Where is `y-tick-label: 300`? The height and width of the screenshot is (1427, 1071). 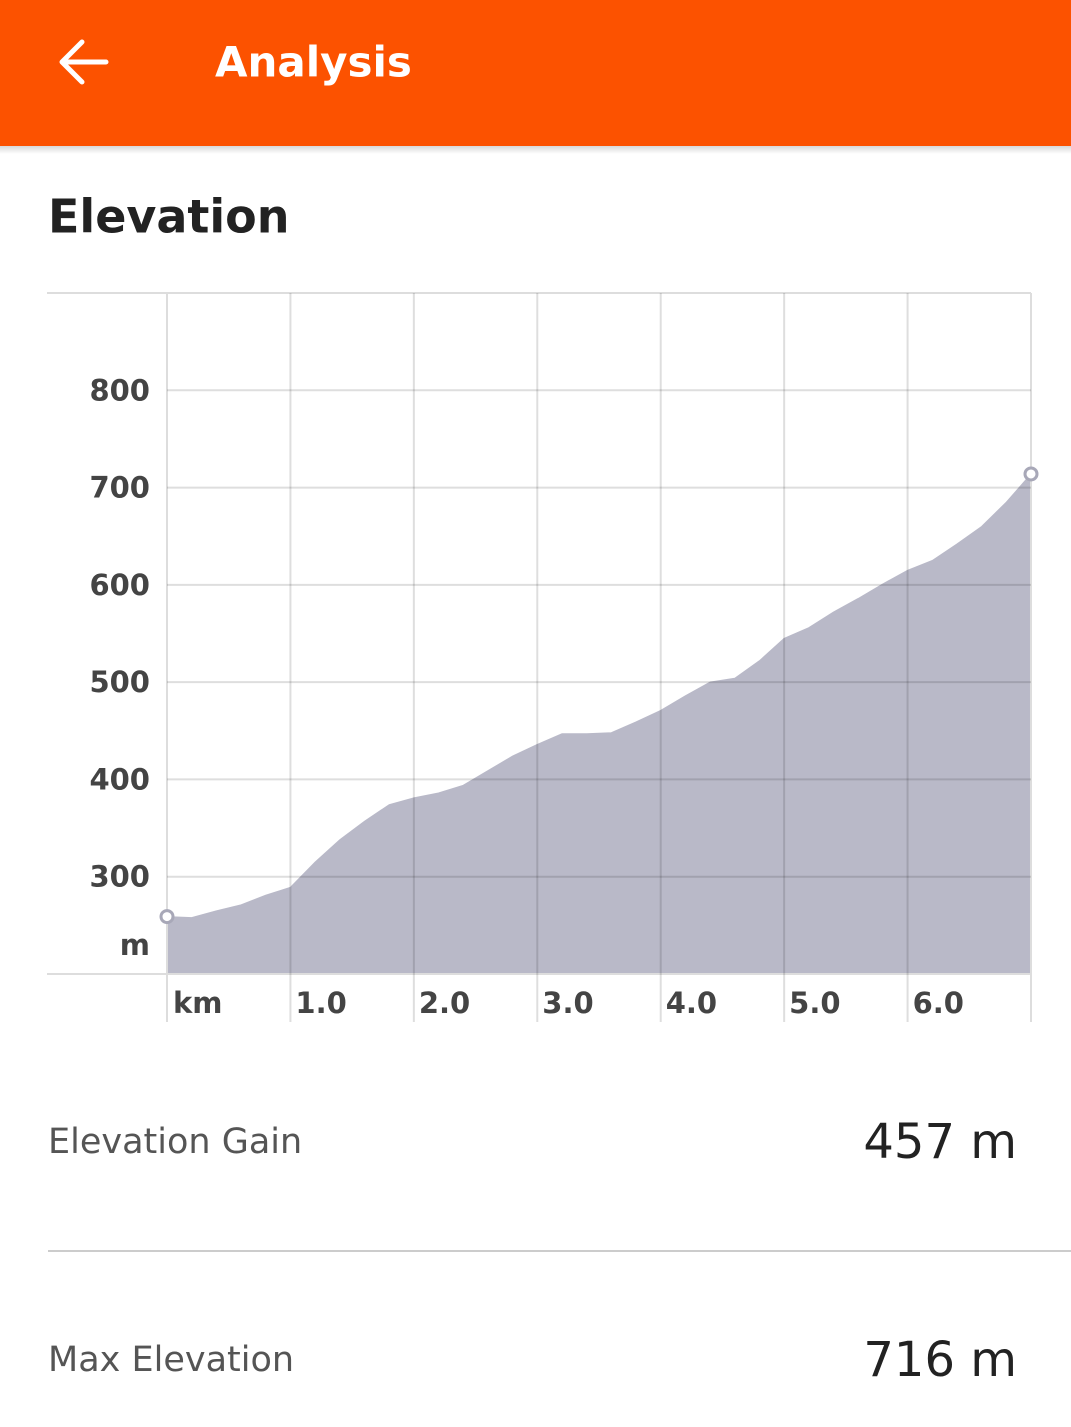
y-tick-label: 300 is located at coordinates (119, 877).